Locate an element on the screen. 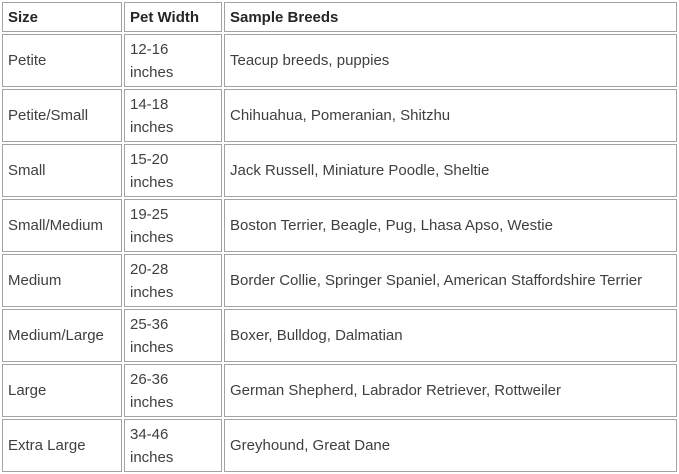  size-cell: Petite is located at coordinates (62, 60).